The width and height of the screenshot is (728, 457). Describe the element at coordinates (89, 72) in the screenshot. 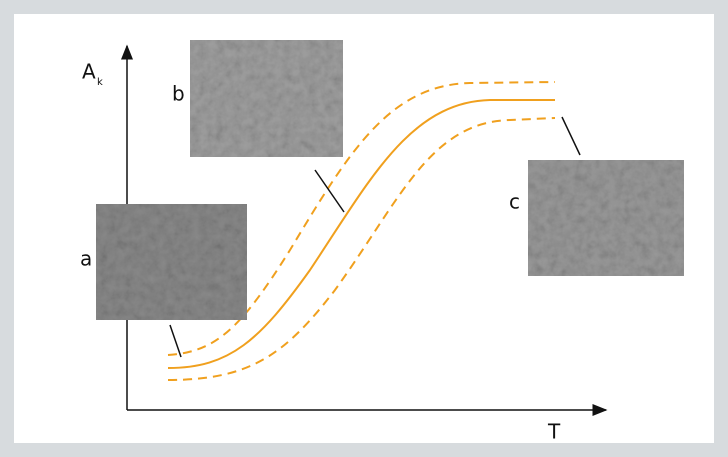

I see `y-axis-label: A` at that location.